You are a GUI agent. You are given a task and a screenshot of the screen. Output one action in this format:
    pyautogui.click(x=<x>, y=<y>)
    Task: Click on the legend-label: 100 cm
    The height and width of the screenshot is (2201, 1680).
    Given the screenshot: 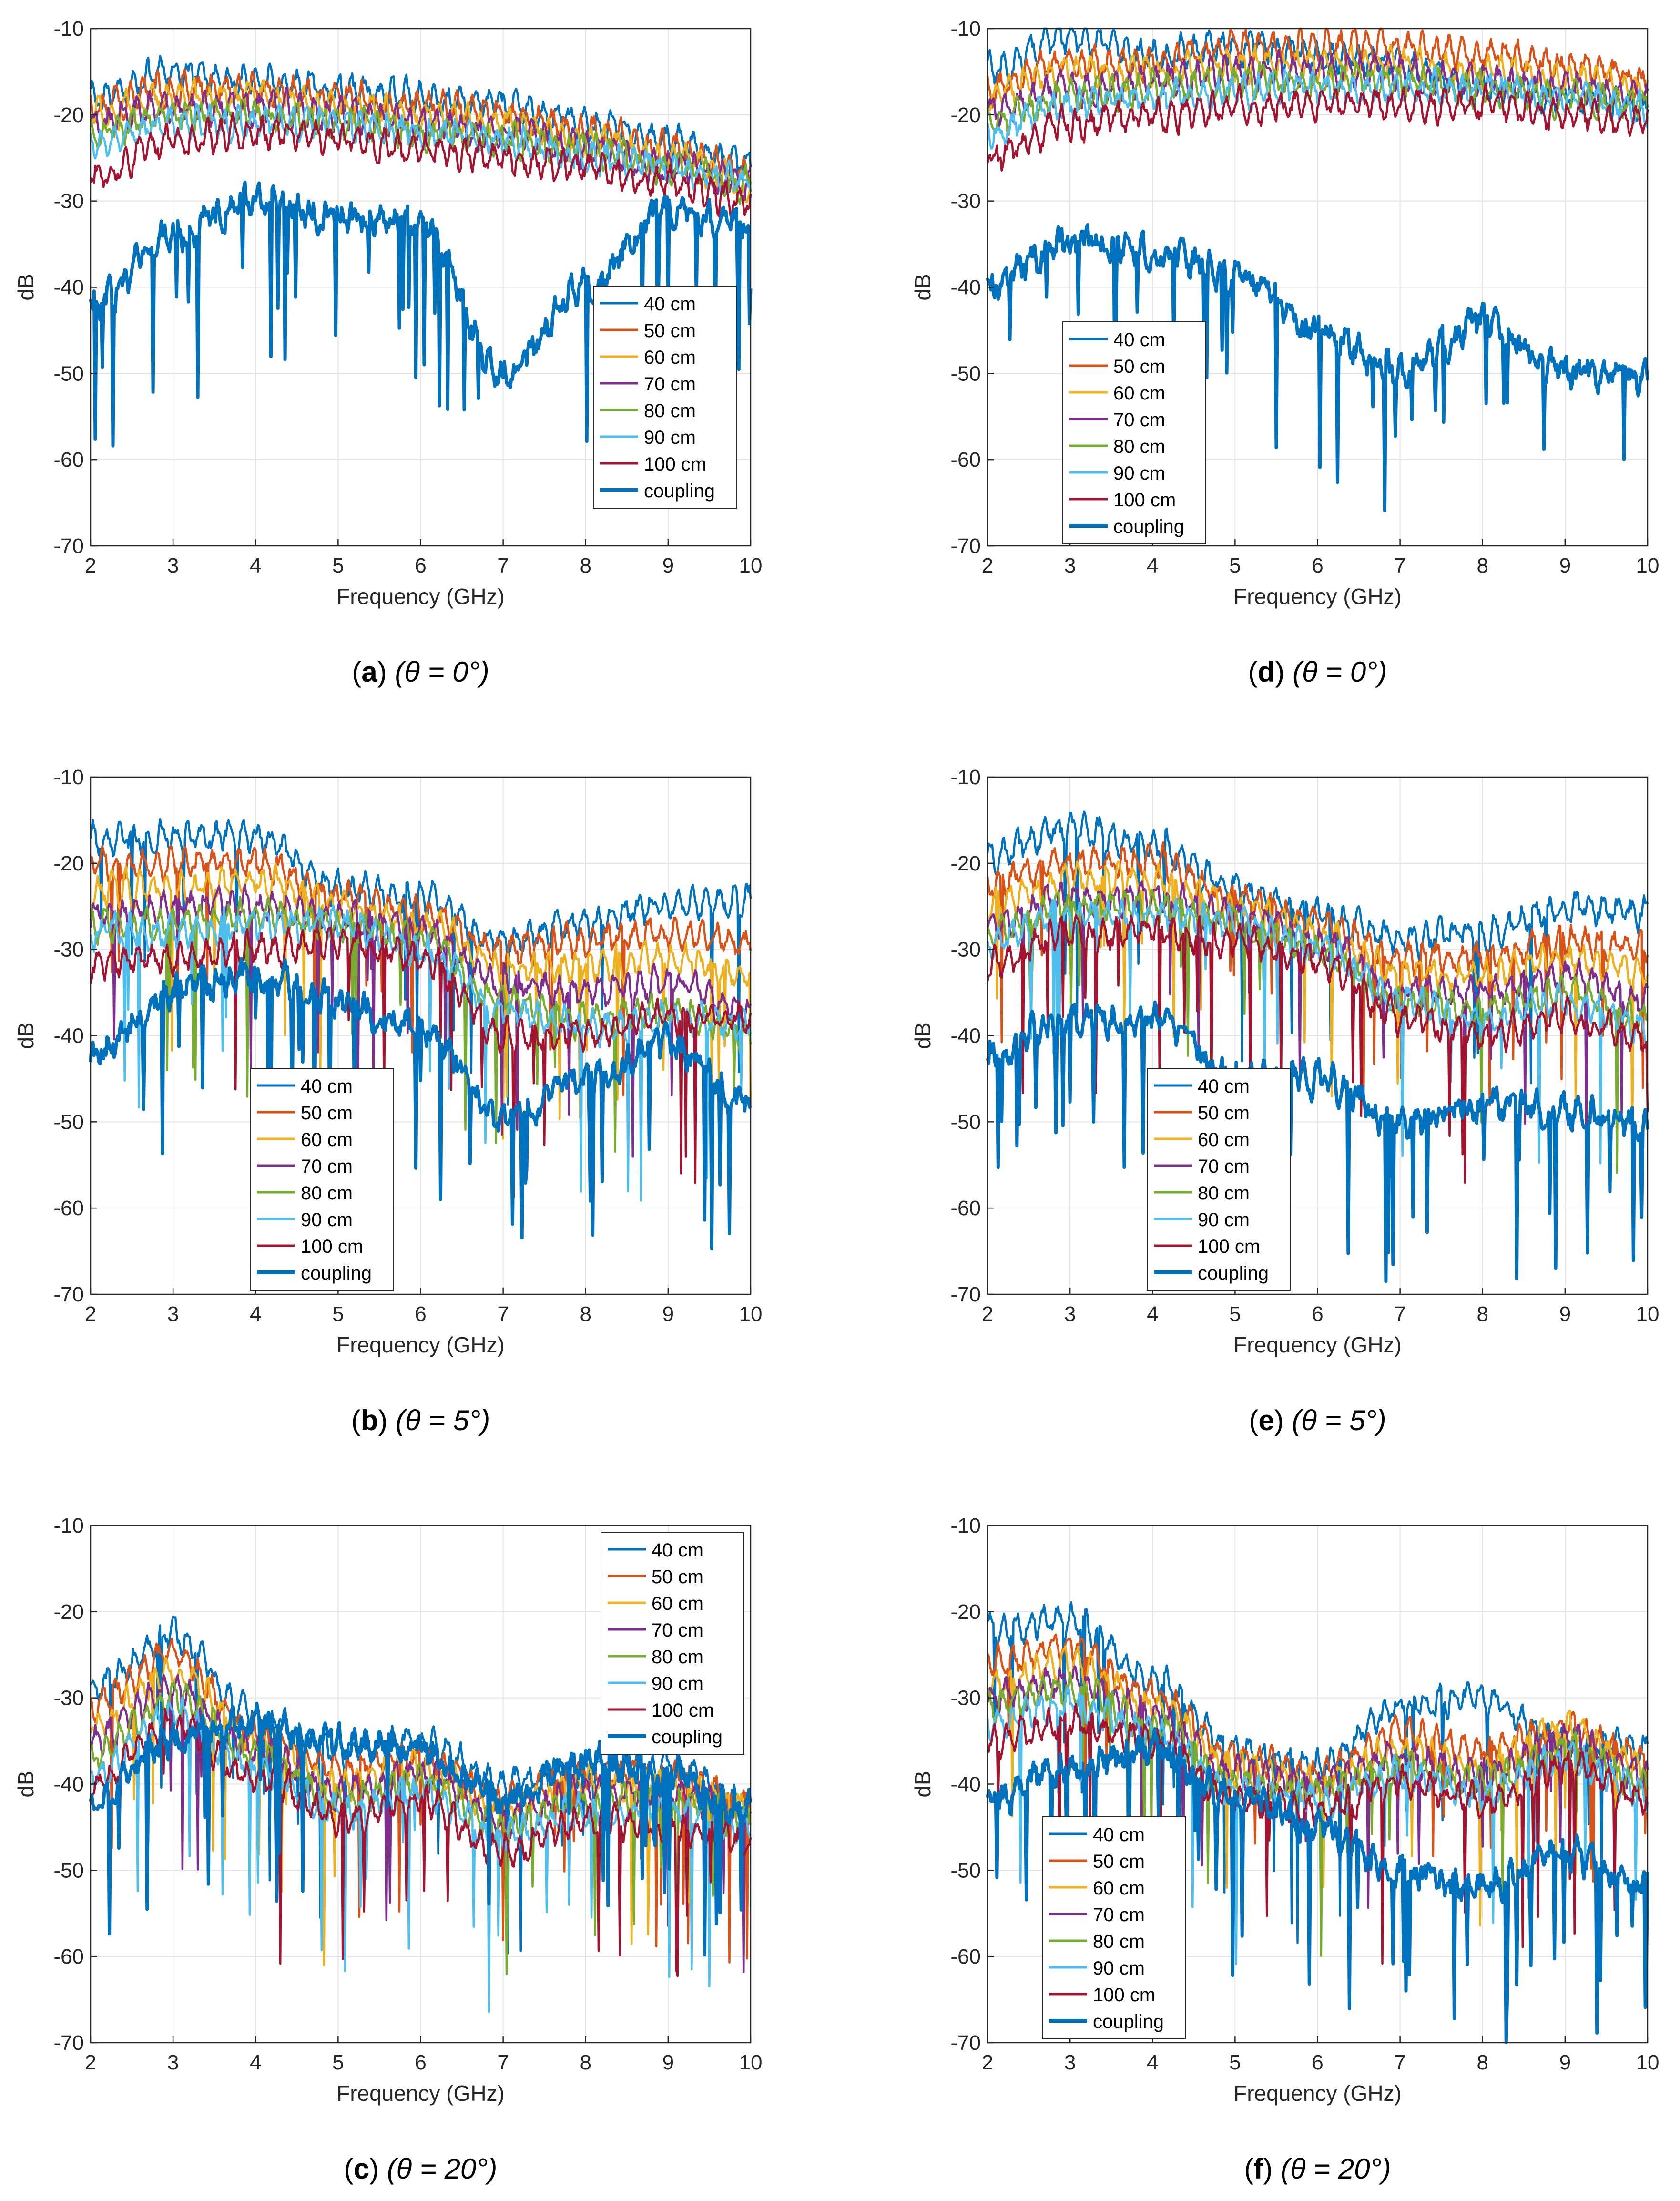 What is the action you would take?
    pyautogui.click(x=1144, y=500)
    